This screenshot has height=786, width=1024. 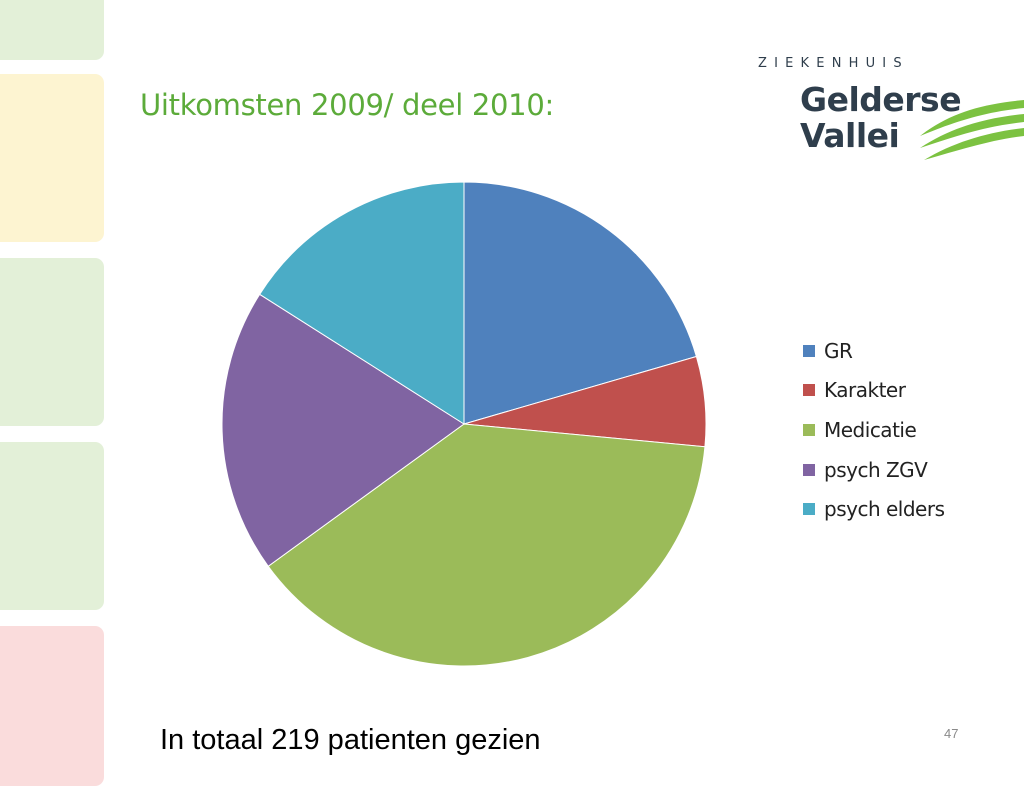 I want to click on hospital-logo: ZIEKENHUIS Gelderse Vallei, so click(x=888, y=111).